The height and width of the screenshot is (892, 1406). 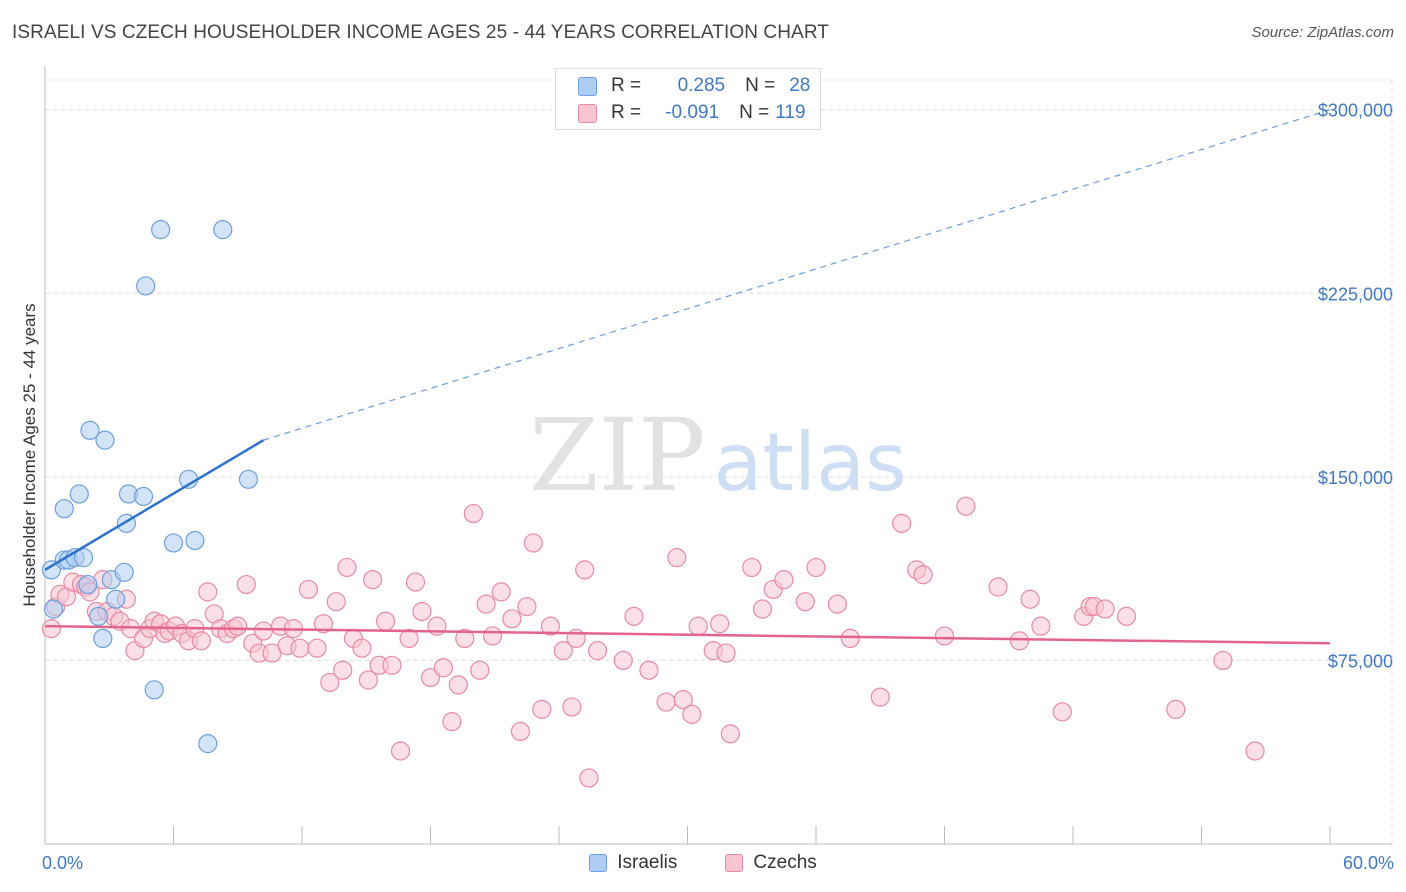 I want to click on legend-item-israelis: Israelis, so click(x=633, y=863).